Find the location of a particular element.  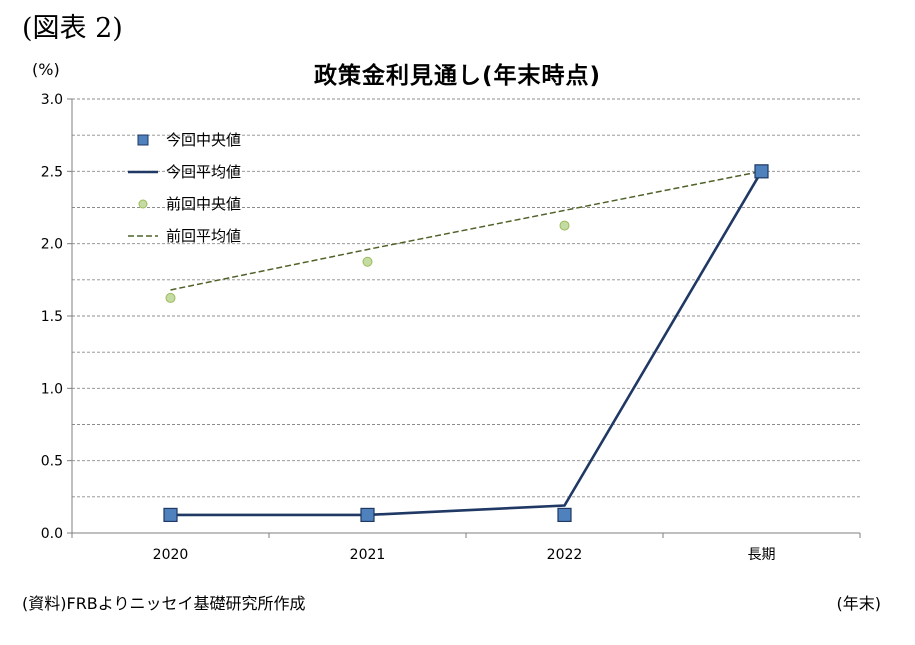

y-tick-label: 3.0 is located at coordinates (52, 100).